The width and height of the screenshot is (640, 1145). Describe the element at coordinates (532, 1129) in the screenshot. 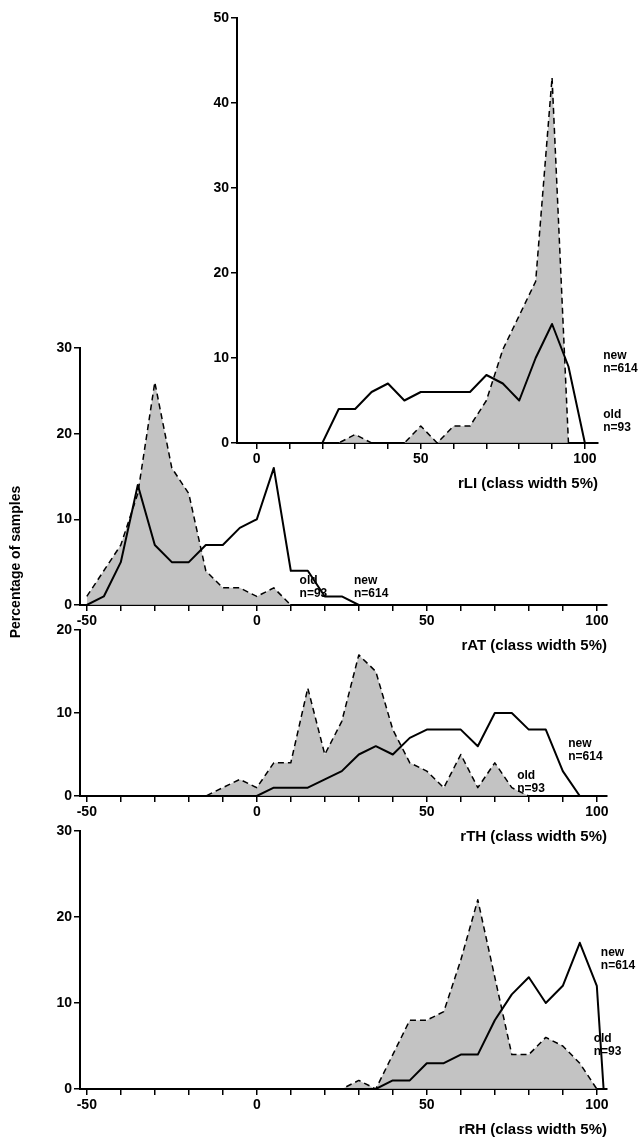

I see `x-axis-title: rRH (class width 5%)` at that location.